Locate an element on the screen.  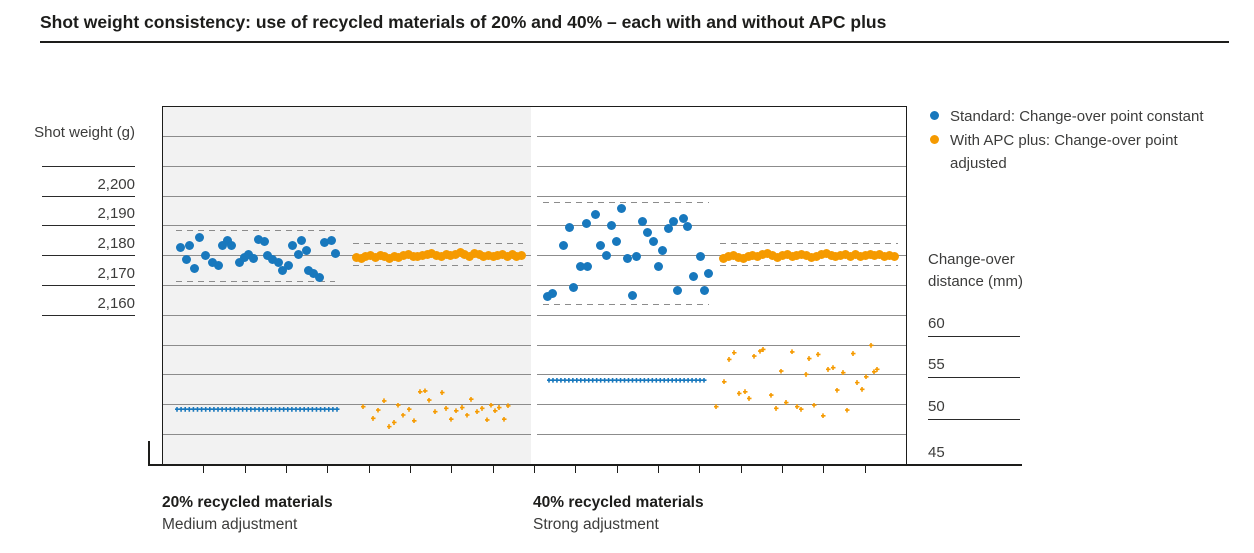
x-axis-line is located at coordinates (585, 465).